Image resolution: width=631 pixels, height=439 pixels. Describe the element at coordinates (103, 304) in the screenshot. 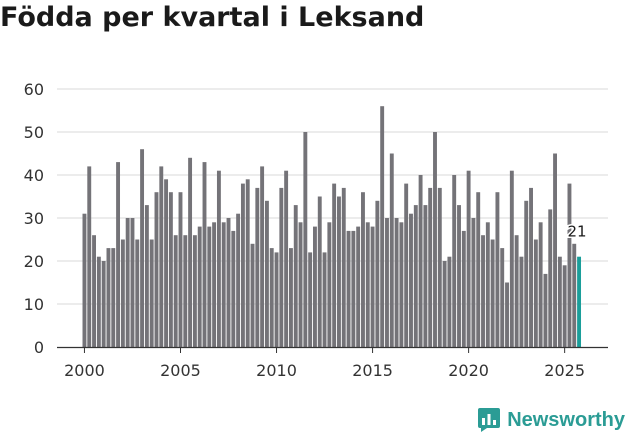

I see `bar: 2001 Q1: 20` at that location.